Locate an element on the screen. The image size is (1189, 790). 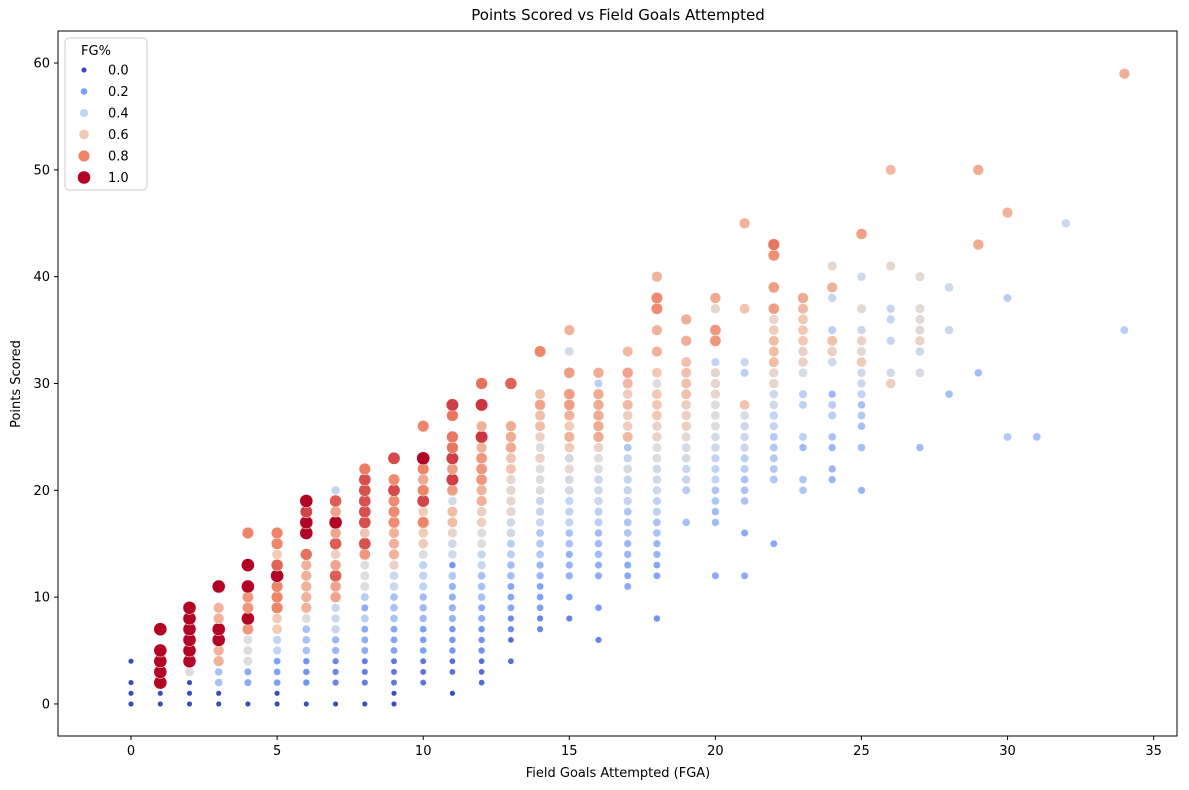
x-axis-ticks: 0 5 10 15 20 25 30 35 is located at coordinates (644, 747).